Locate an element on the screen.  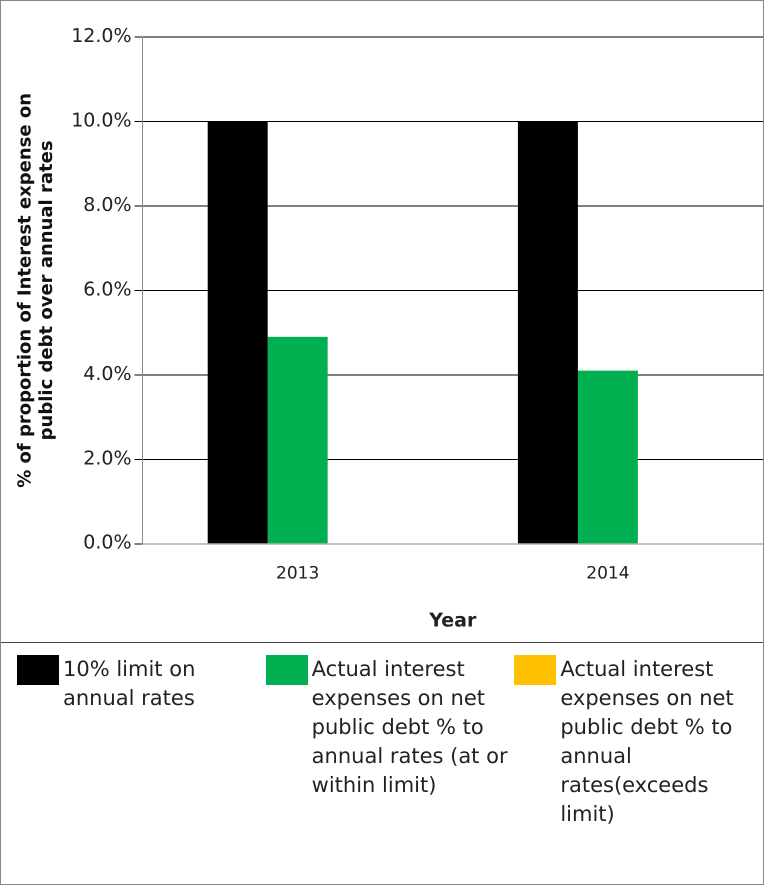
x-tick-label: 2013 is located at coordinates (298, 573).